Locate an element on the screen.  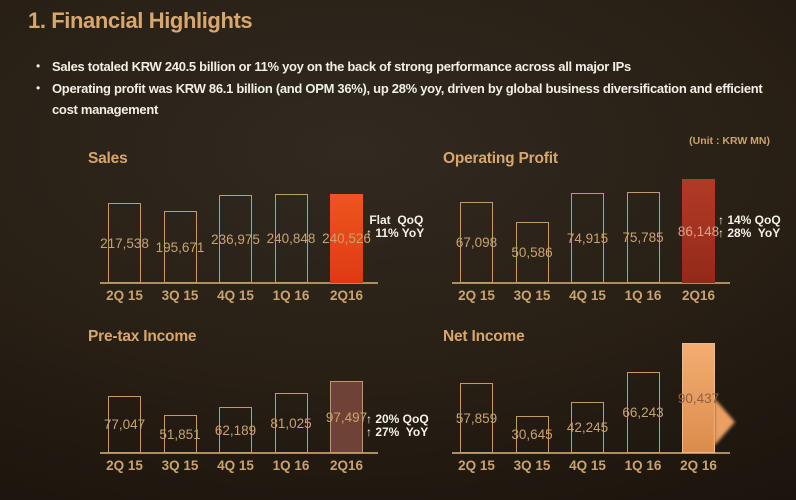
sales-annotation: Flat QoQ ↑ 11% YoY is located at coordinates (395, 227).